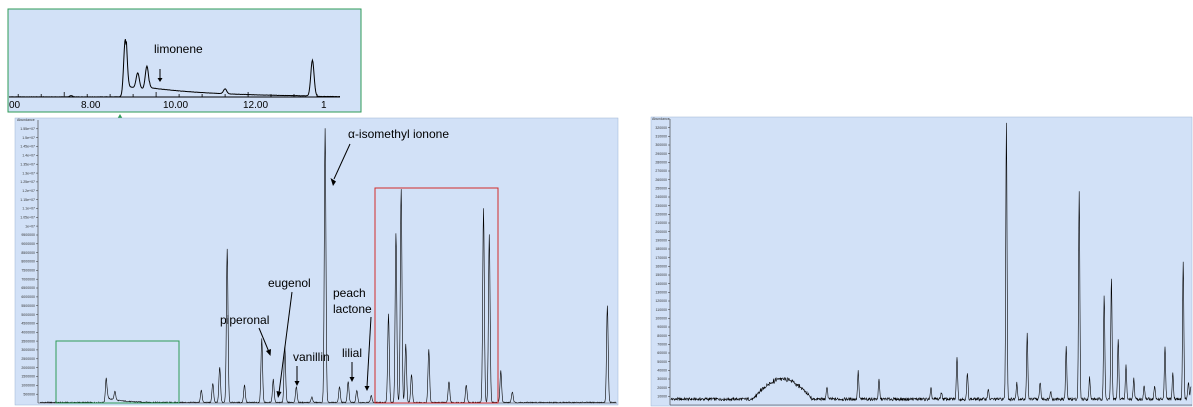 Image resolution: width=1193 pixels, height=407 pixels. What do you see at coordinates (160, 80) in the screenshot?
I see `inset-arrowhead-limonene` at bounding box center [160, 80].